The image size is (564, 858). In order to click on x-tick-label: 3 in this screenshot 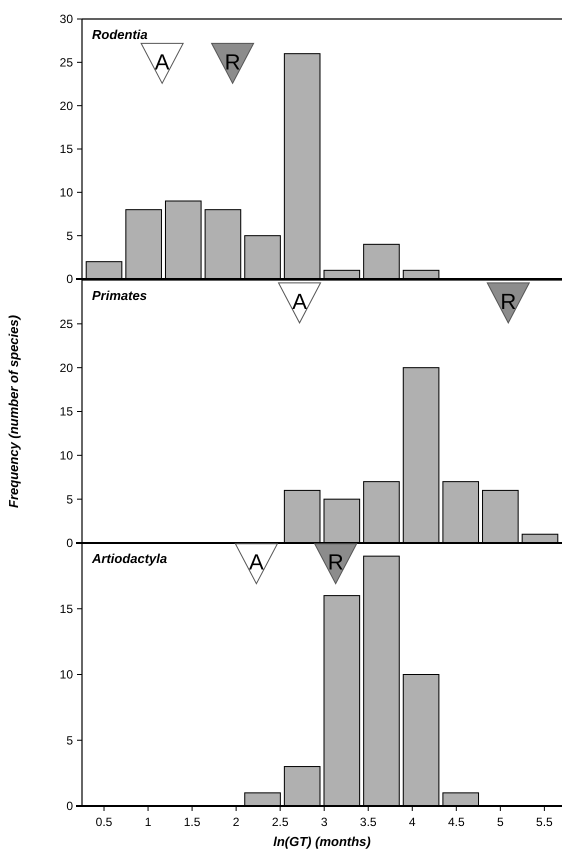, I will do `click(324, 822)`.